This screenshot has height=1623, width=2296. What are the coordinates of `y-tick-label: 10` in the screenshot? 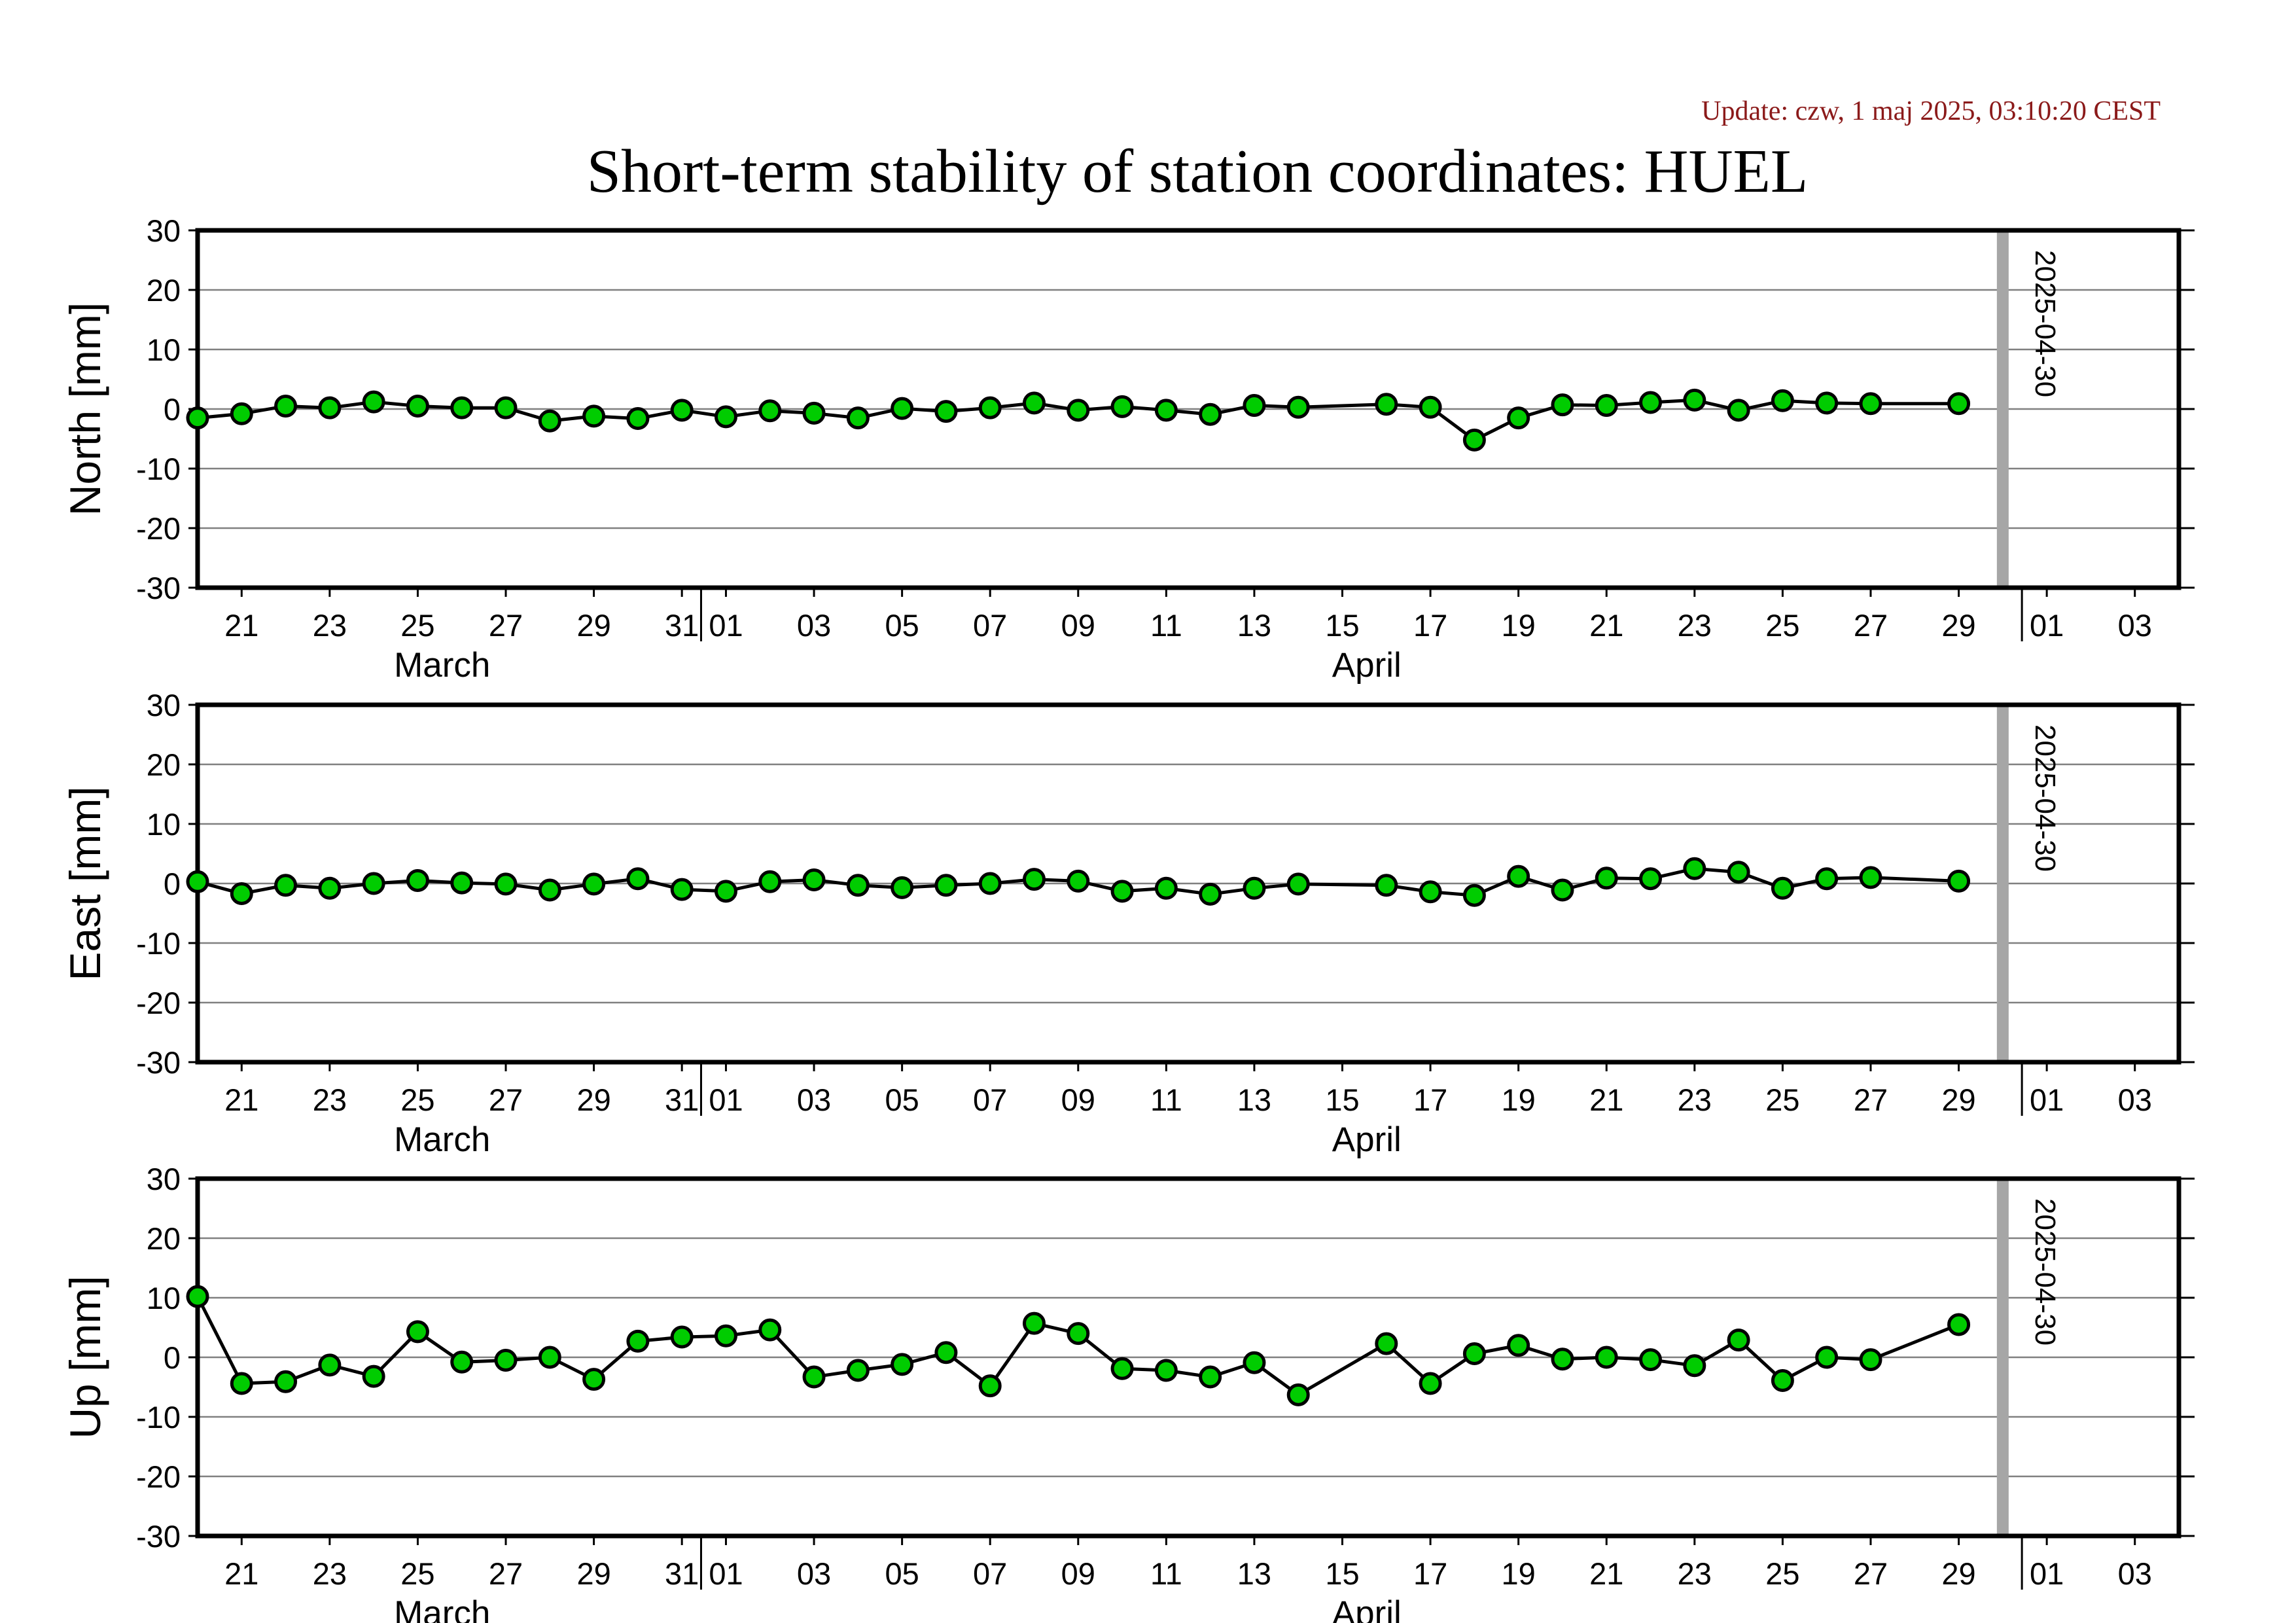 It's located at (164, 825).